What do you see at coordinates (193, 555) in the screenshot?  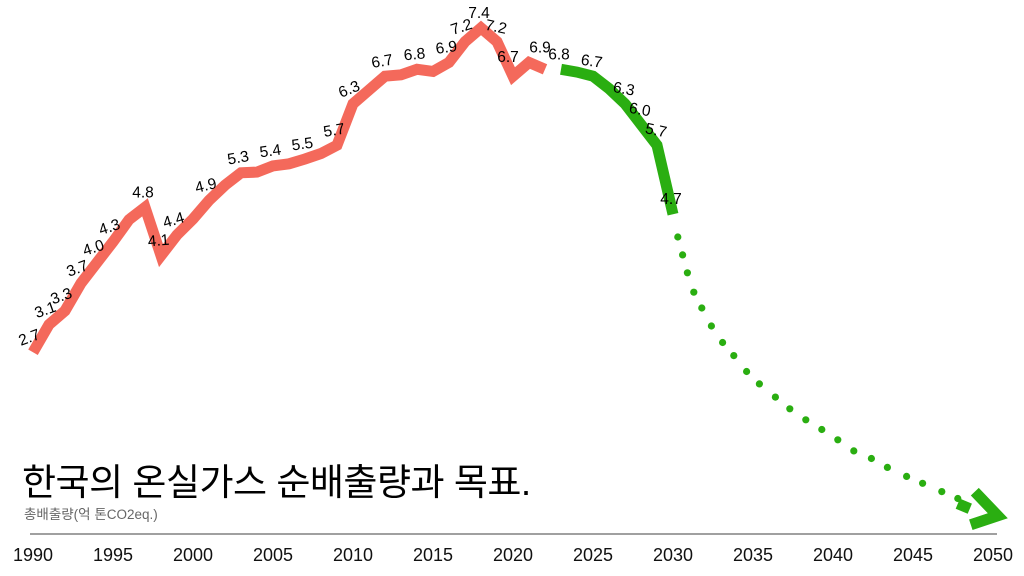 I see `x-axis-tick-2000: 2000` at bounding box center [193, 555].